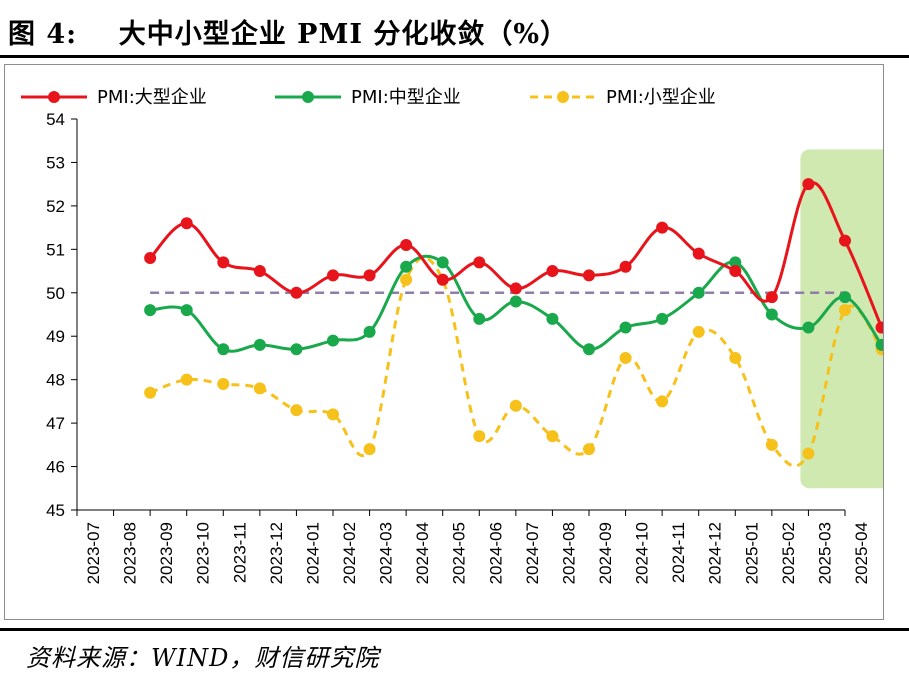  What do you see at coordinates (386, 553) in the screenshot?
I see `x-tick-label-2024-03: 2024-03` at bounding box center [386, 553].